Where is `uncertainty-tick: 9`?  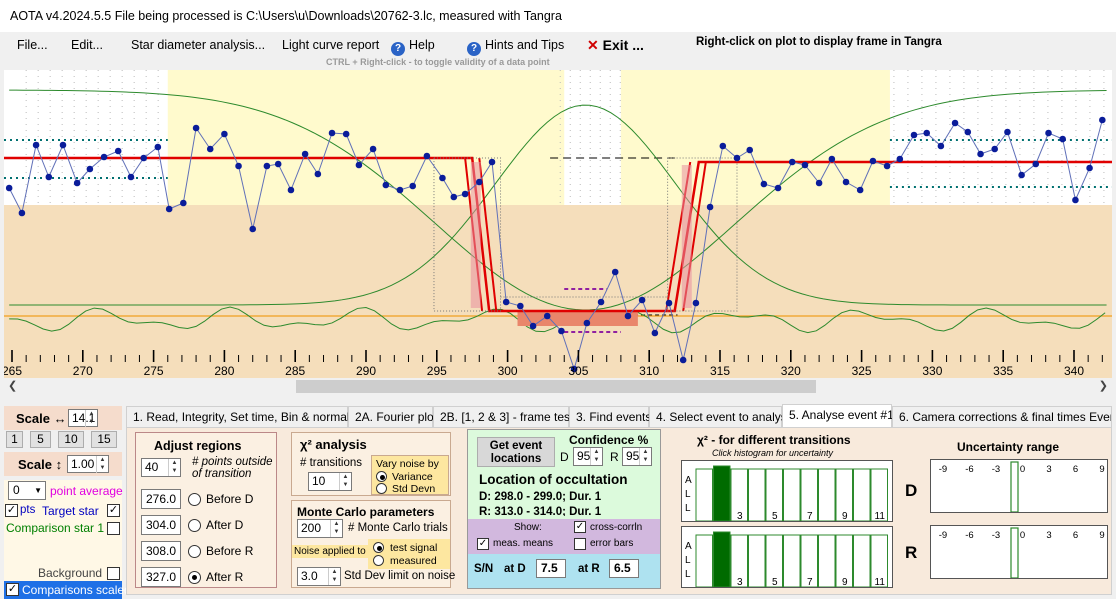
uncertainty-tick: 9 is located at coordinates (1101, 535).